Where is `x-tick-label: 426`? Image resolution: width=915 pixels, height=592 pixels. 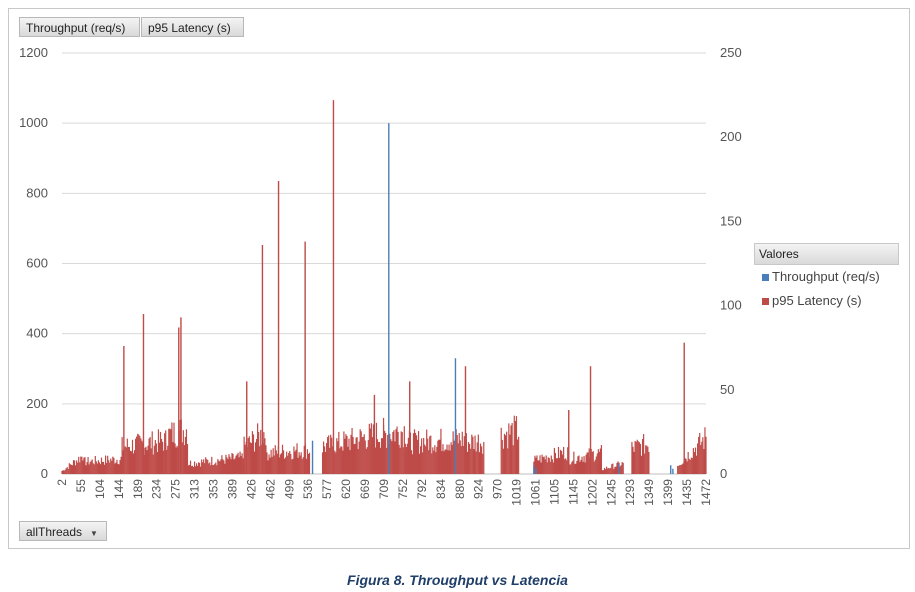 x-tick-label: 426 is located at coordinates (251, 489).